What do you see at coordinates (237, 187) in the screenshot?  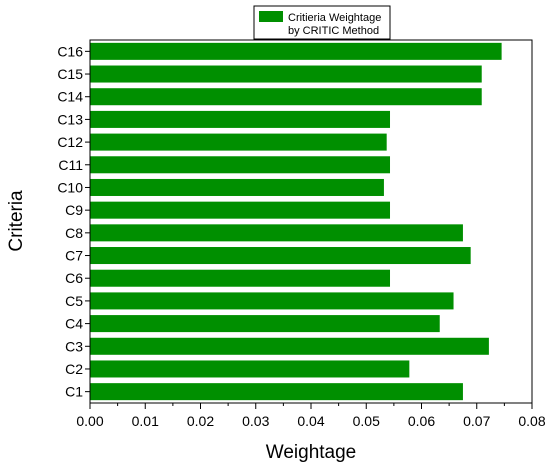 I see `bar-c10` at bounding box center [237, 187].